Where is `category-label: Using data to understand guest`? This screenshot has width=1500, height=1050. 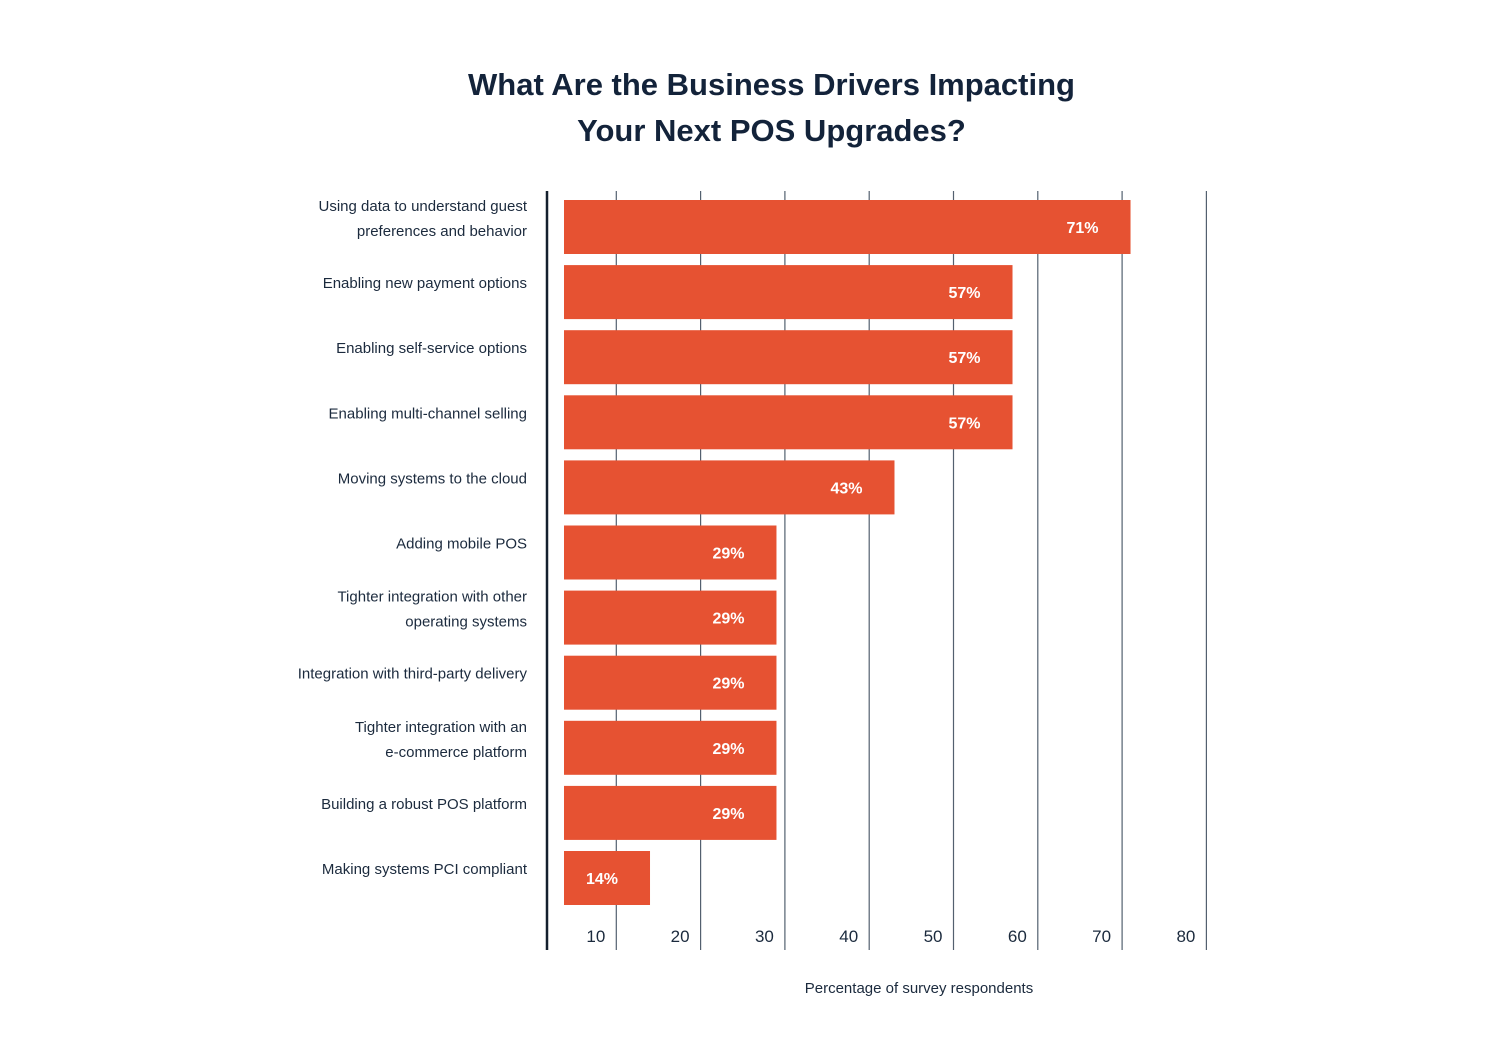
category-label: Using data to understand guest is located at coordinates (423, 206).